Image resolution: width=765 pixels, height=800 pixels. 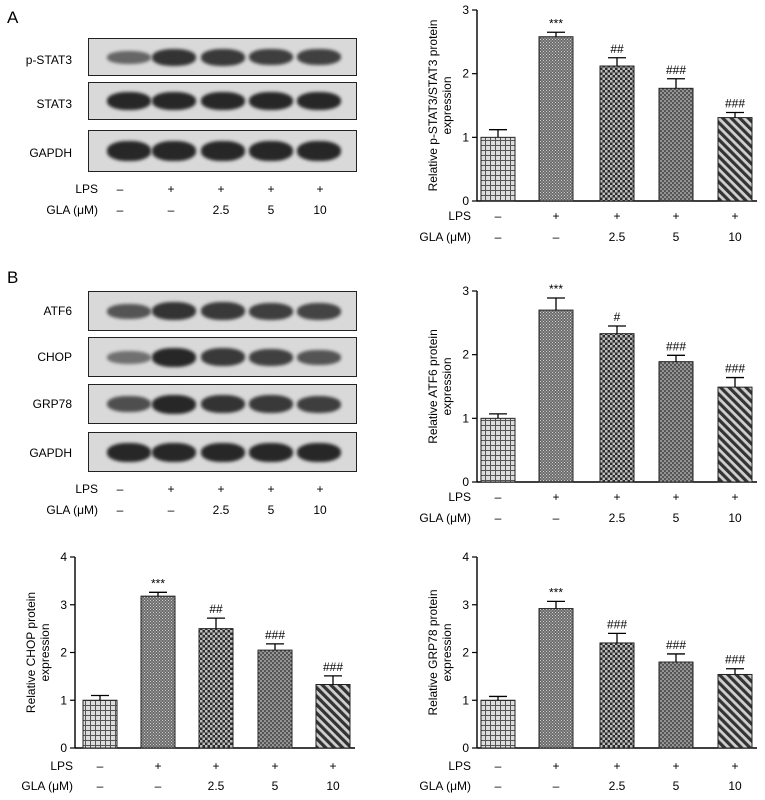 I want to click on blot-image-chop, so click(x=222, y=357).